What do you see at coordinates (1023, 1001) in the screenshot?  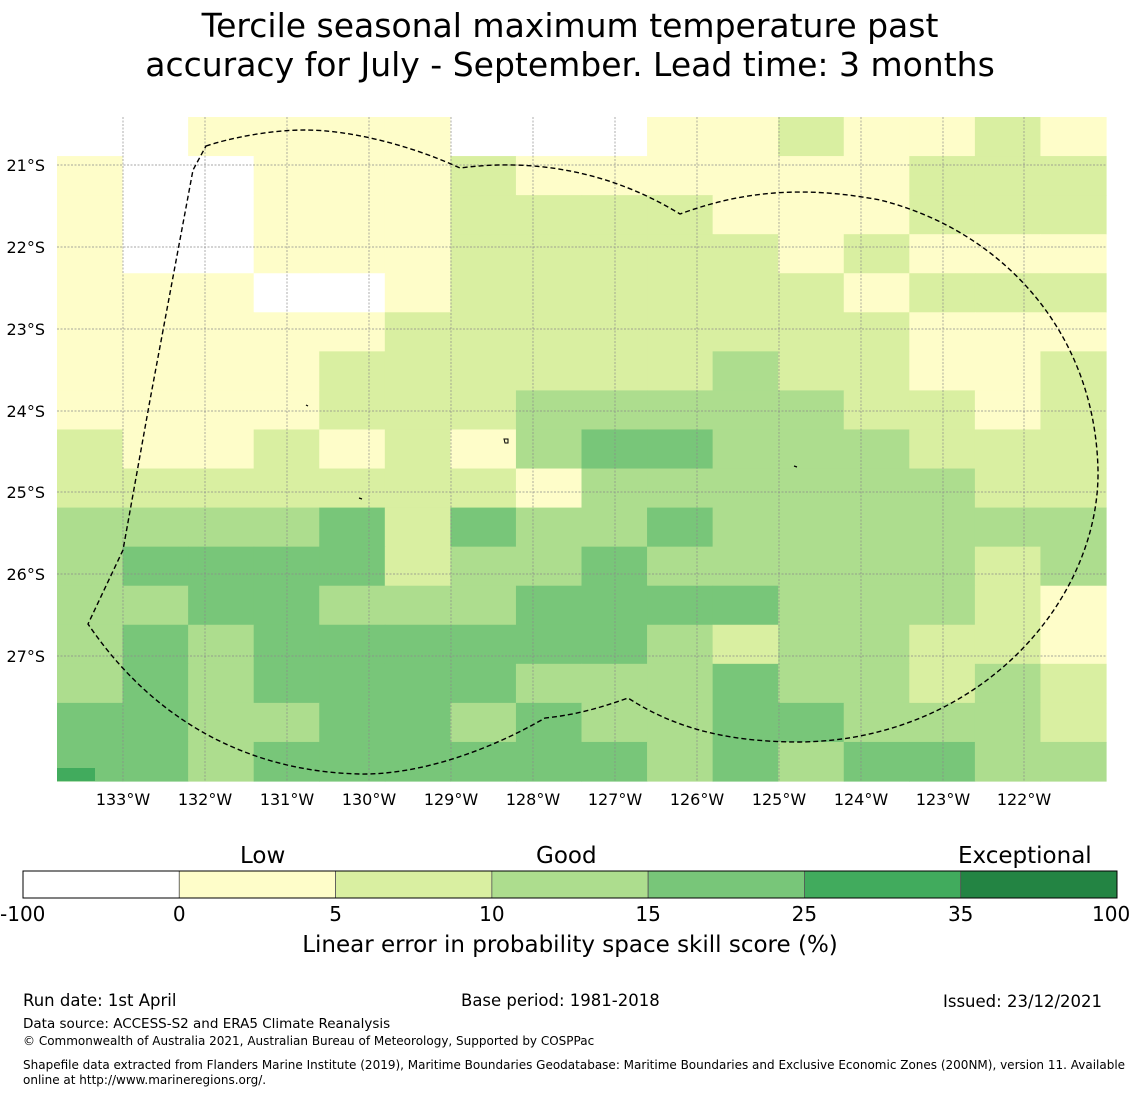 I see `issued-date: Issued: 23/12/2021` at bounding box center [1023, 1001].